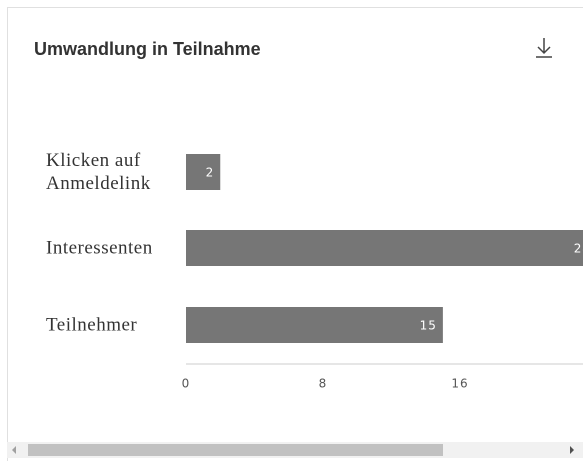  What do you see at coordinates (14, 450) in the screenshot?
I see `scroll-left` at bounding box center [14, 450].